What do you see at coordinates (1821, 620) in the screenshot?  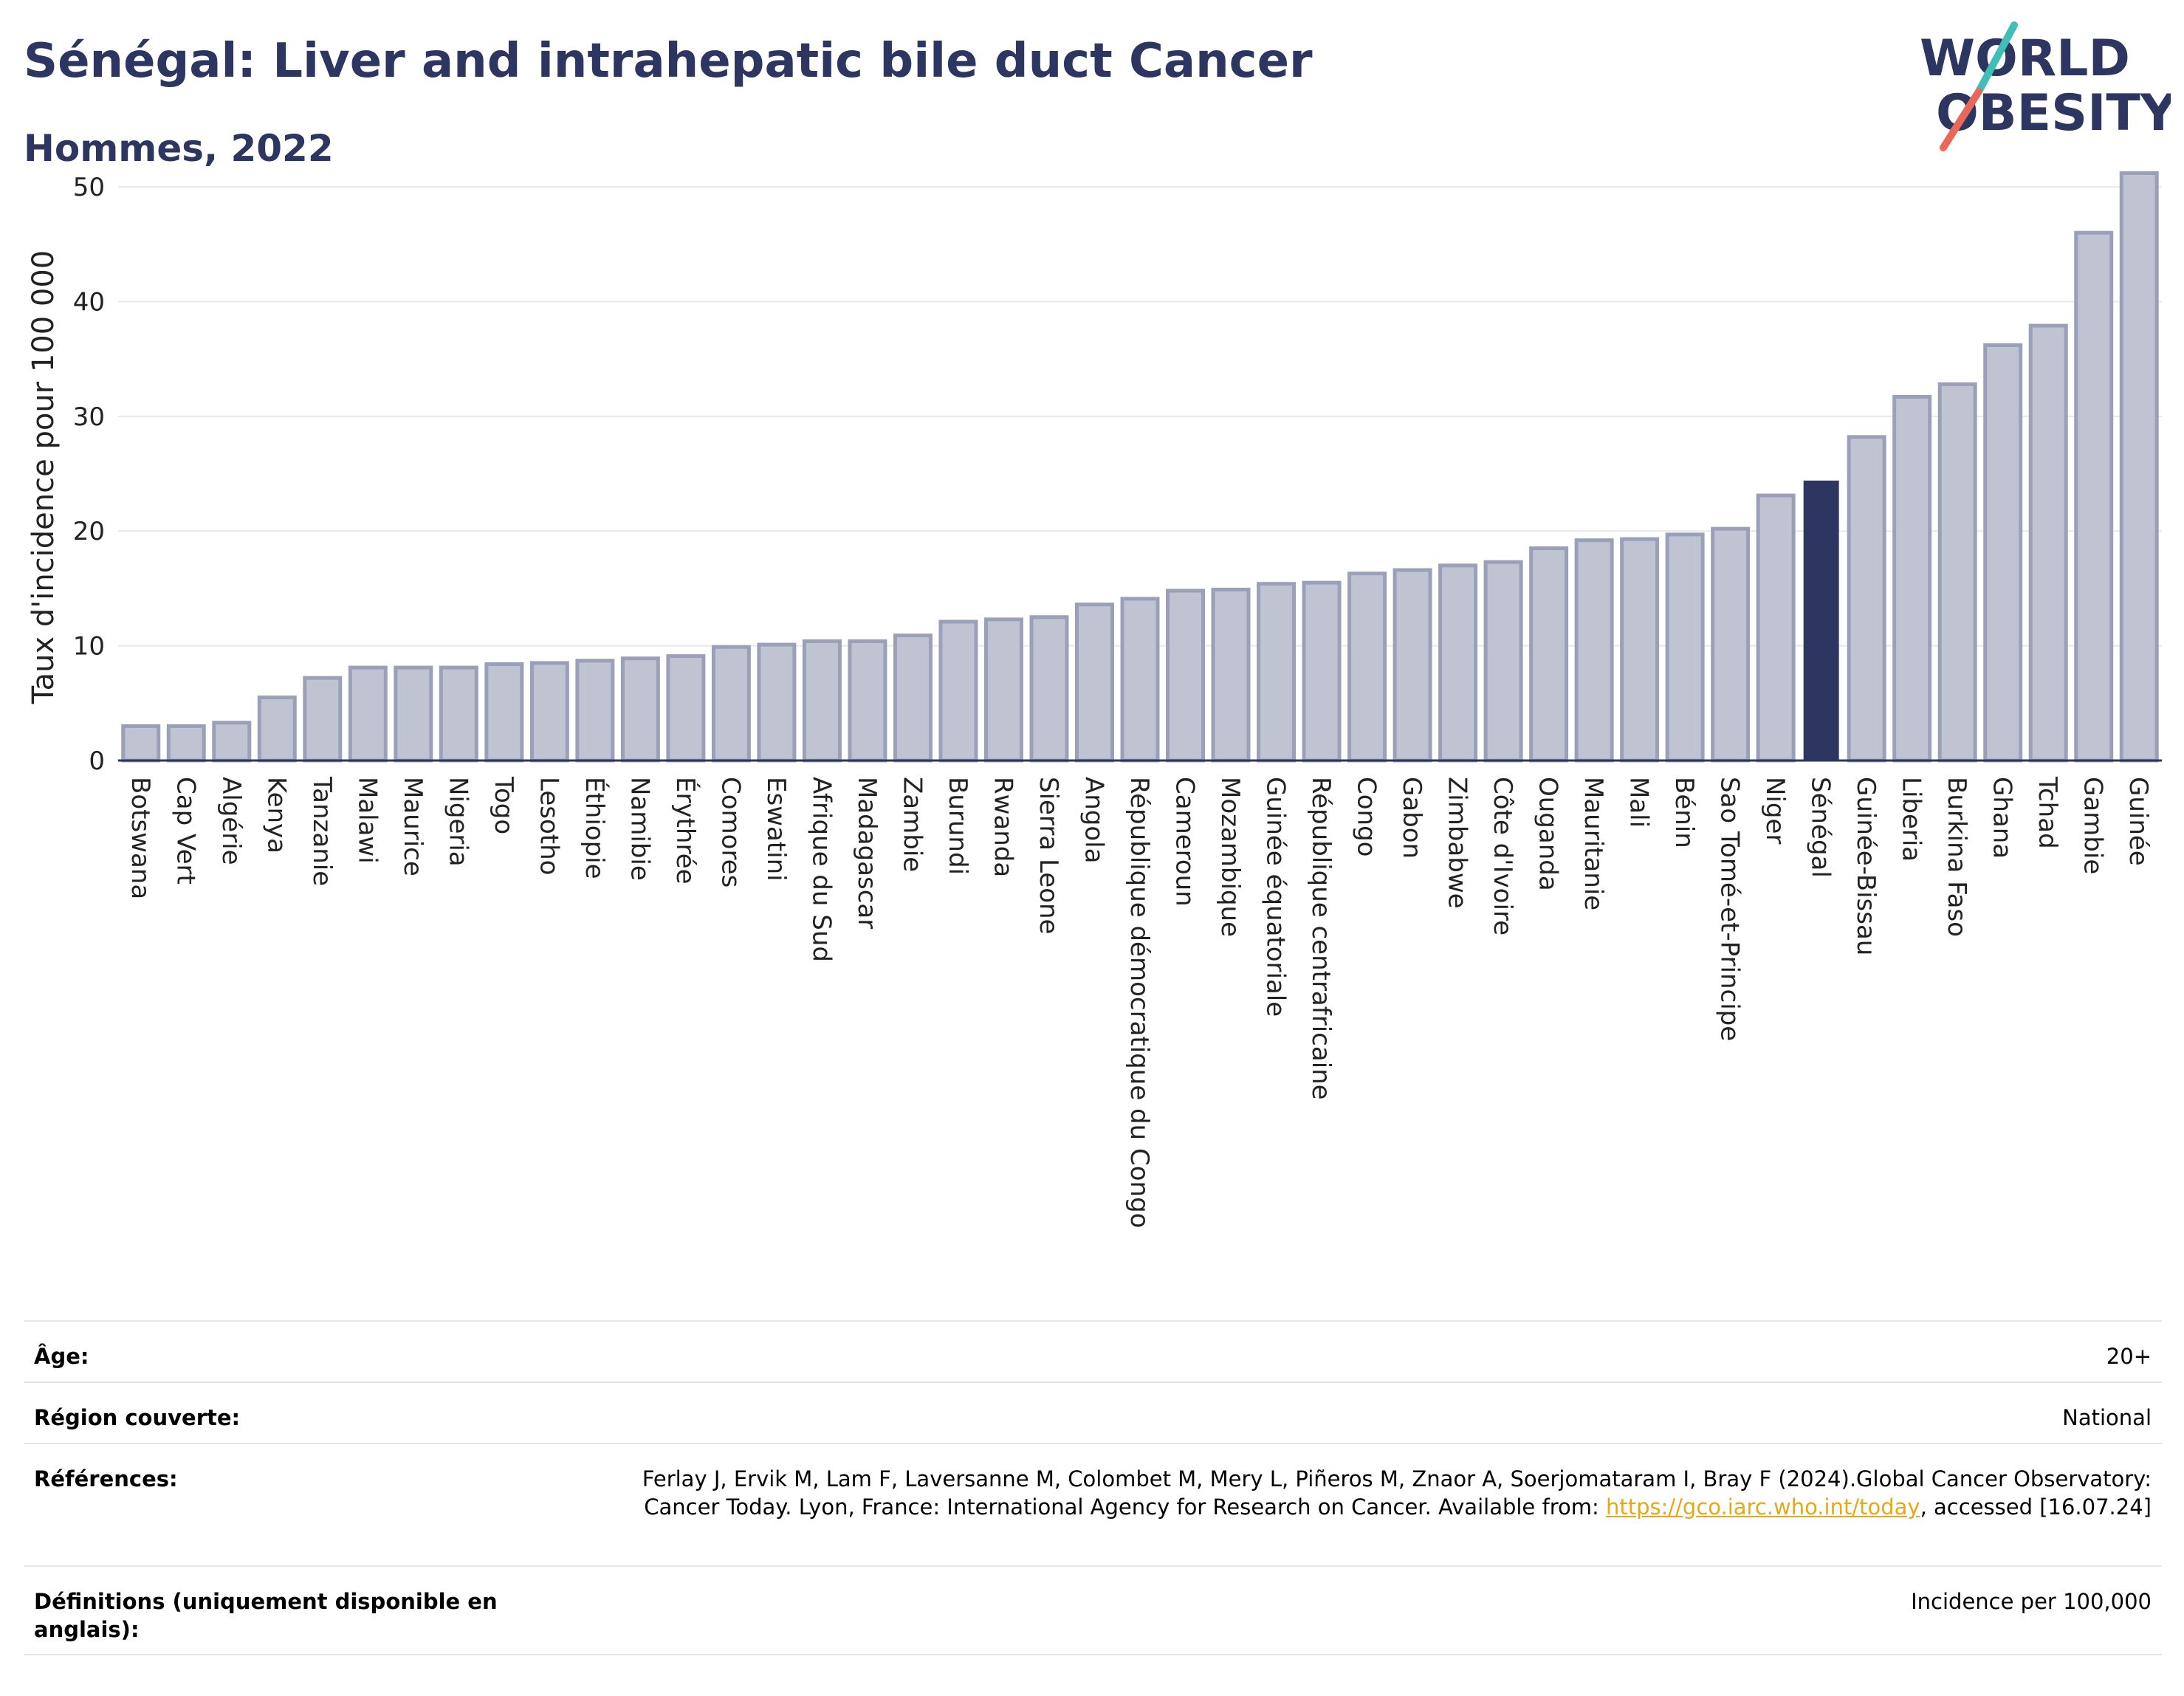 I see `bar-highlight` at bounding box center [1821, 620].